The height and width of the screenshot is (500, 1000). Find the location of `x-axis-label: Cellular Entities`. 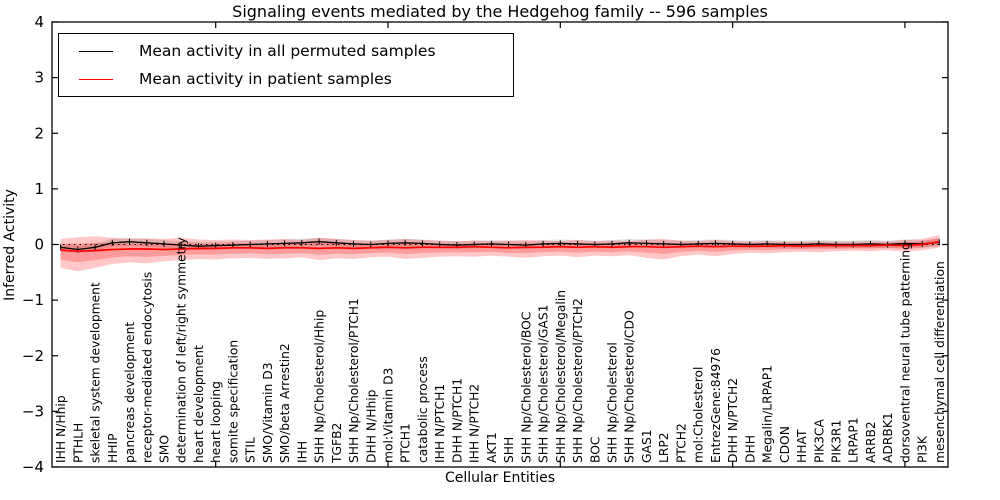

x-axis-label: Cellular Entities is located at coordinates (500, 478).